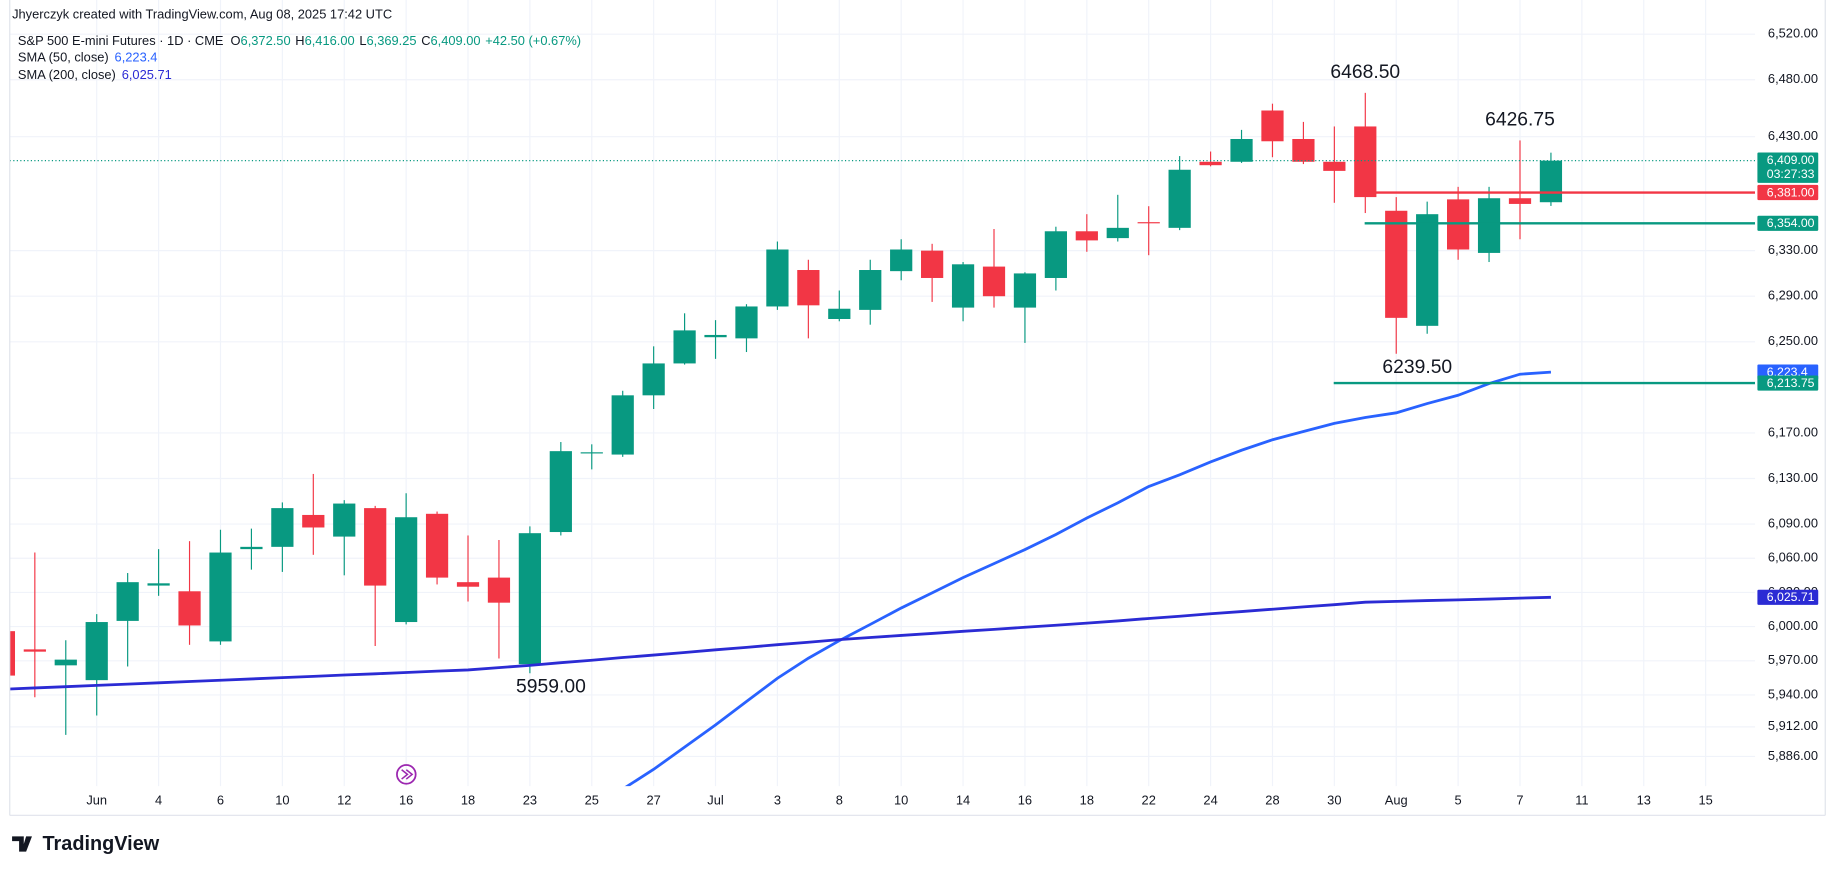 This screenshot has width=1835, height=875. What do you see at coordinates (1644, 800) in the screenshot?
I see `x-tick-label: 13` at bounding box center [1644, 800].